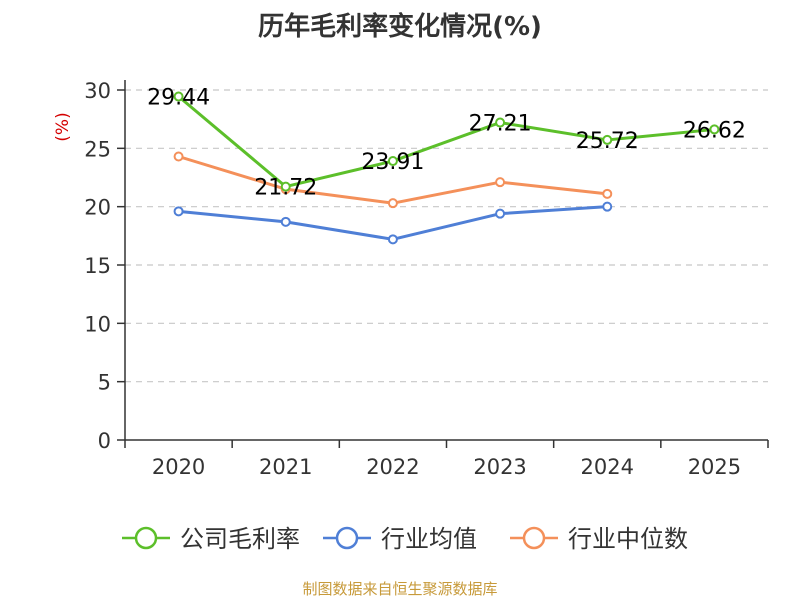 This screenshot has height=600, width=800. What do you see at coordinates (240, 539) in the screenshot?
I see `legend-label: 公司毛利率` at bounding box center [240, 539].